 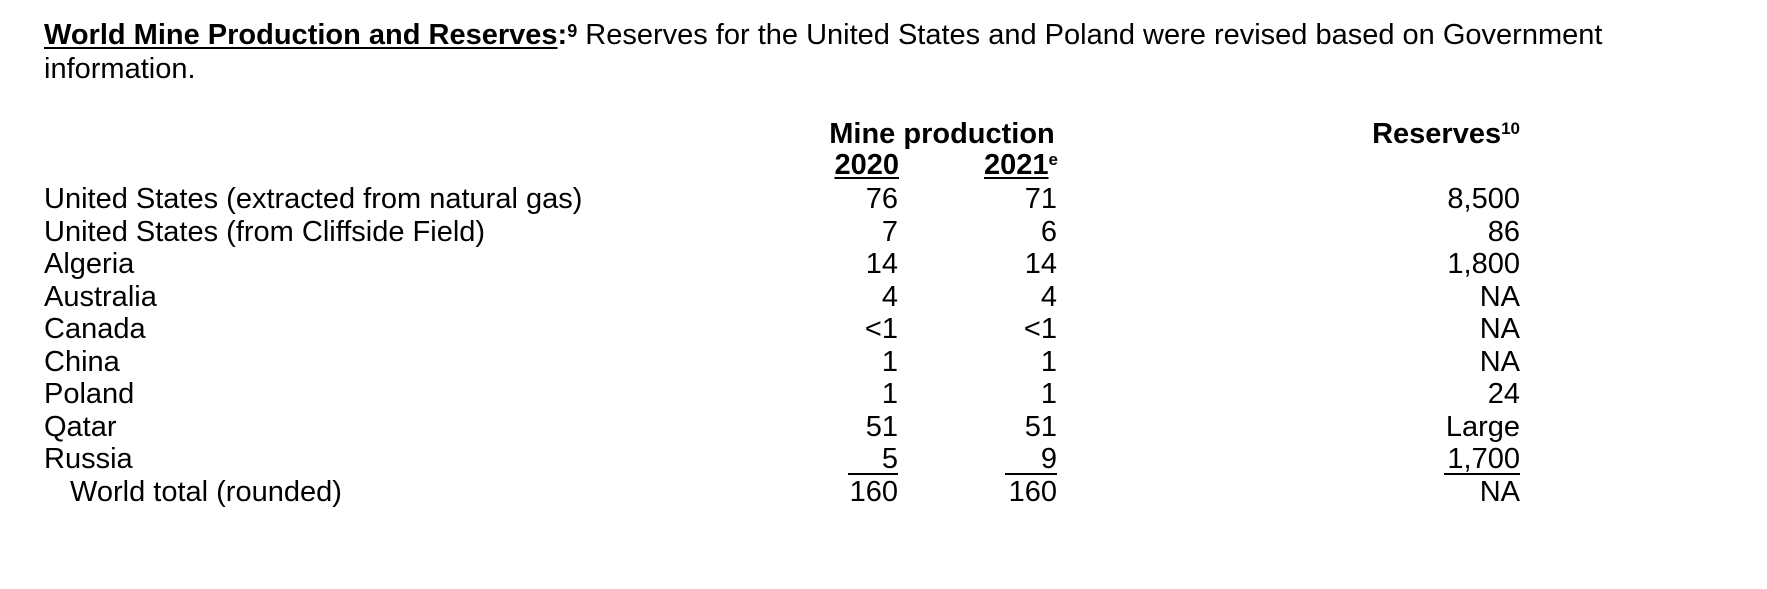 What do you see at coordinates (1483, 264) in the screenshot?
I see `reserves-value: 1,800` at bounding box center [1483, 264].